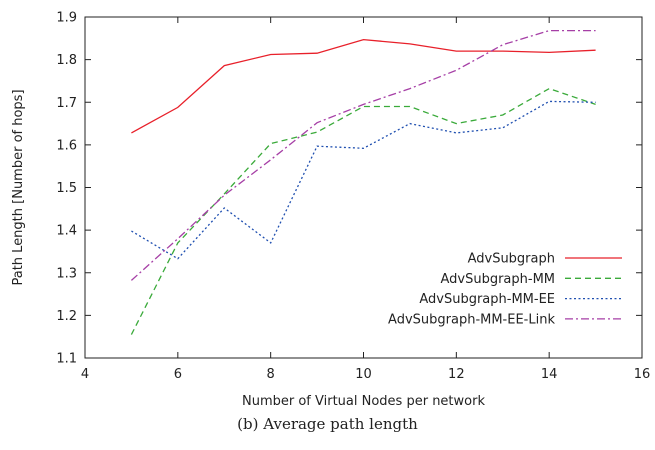 The image size is (655, 450). What do you see at coordinates (497, 279) in the screenshot?
I see `legend-label-2: AdvSubgraph-MM` at bounding box center [497, 279].